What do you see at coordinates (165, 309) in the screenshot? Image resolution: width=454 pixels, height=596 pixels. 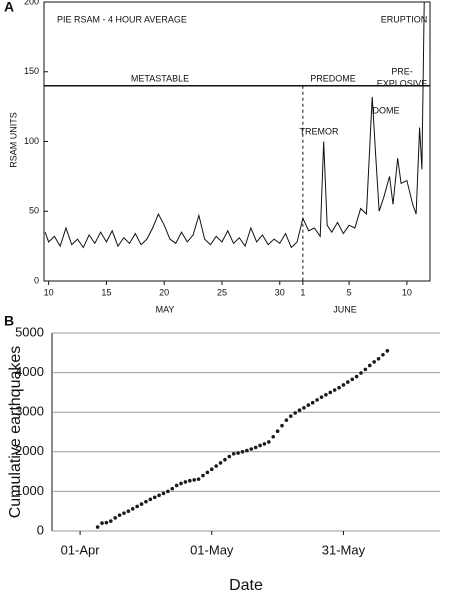 I see `x-group-label: MAY` at bounding box center [165, 309].